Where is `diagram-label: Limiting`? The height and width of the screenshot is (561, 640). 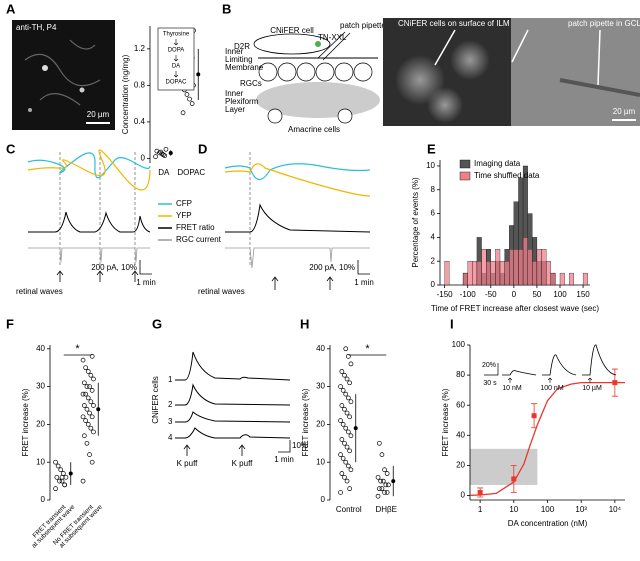 diagram-label: Limiting is located at coordinates (239, 59).